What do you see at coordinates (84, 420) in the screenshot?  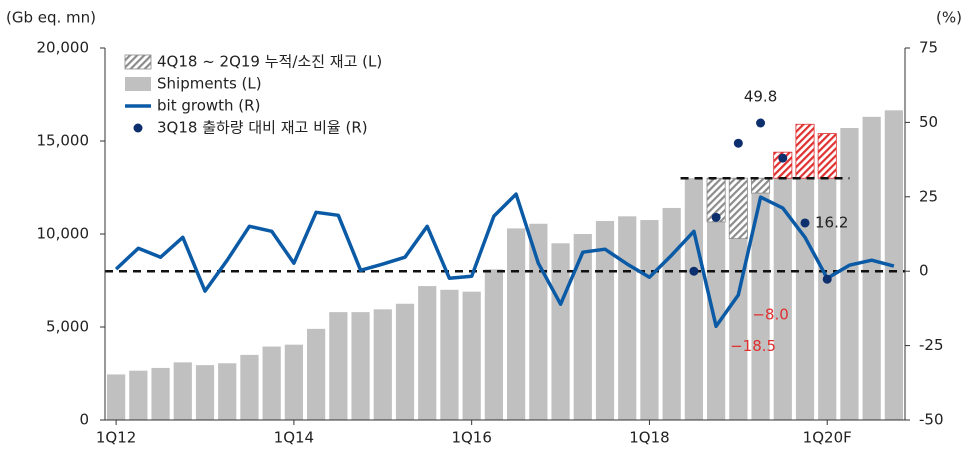 I see `y-tick-label: 0` at bounding box center [84, 420].